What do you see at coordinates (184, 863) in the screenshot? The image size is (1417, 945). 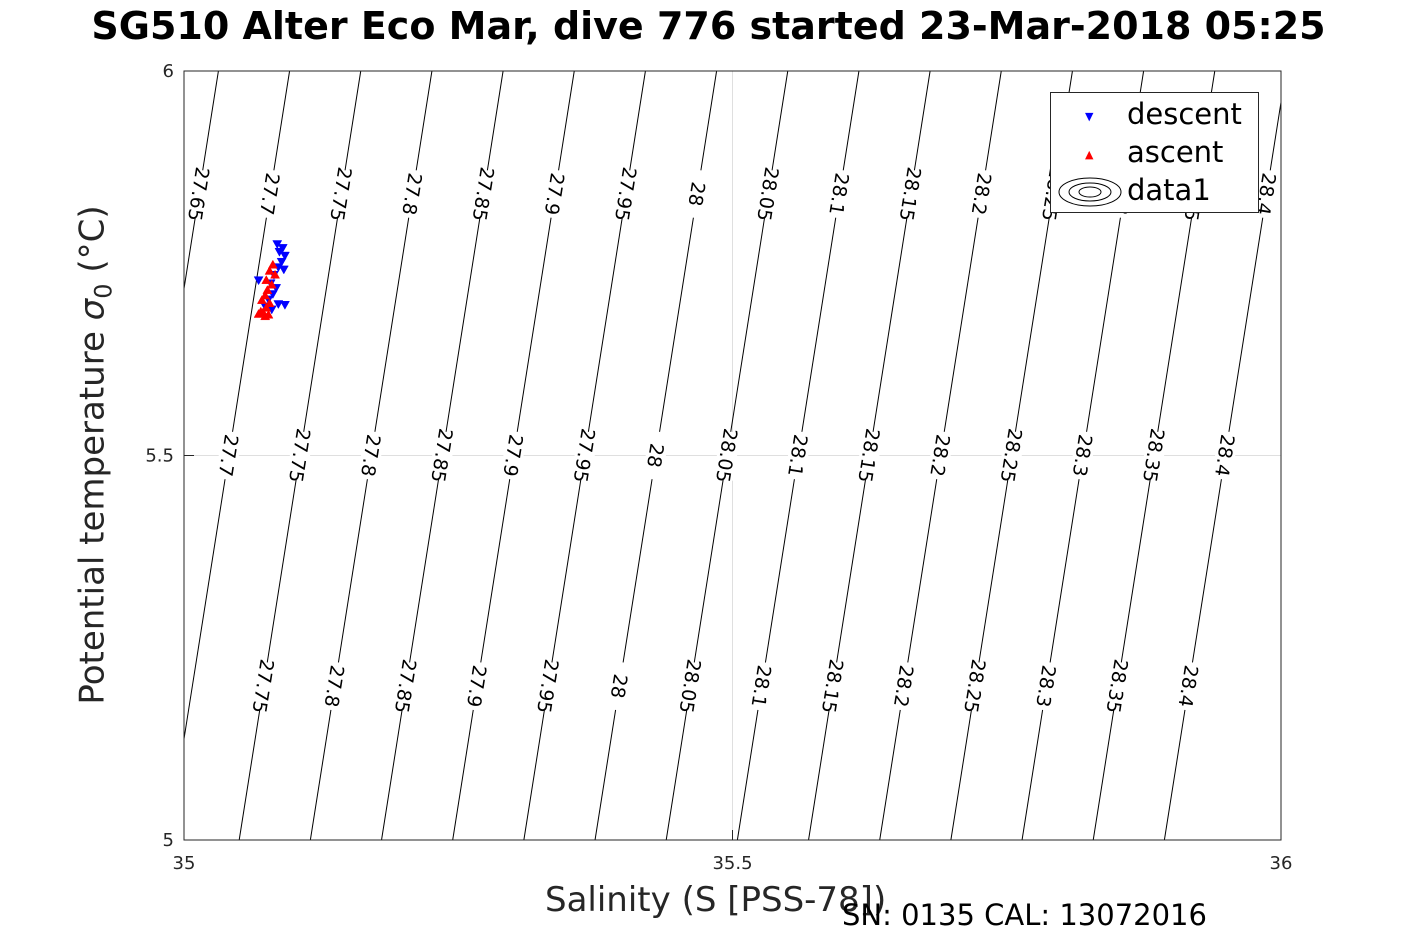 I see `x-tick-label: 35` at bounding box center [184, 863].